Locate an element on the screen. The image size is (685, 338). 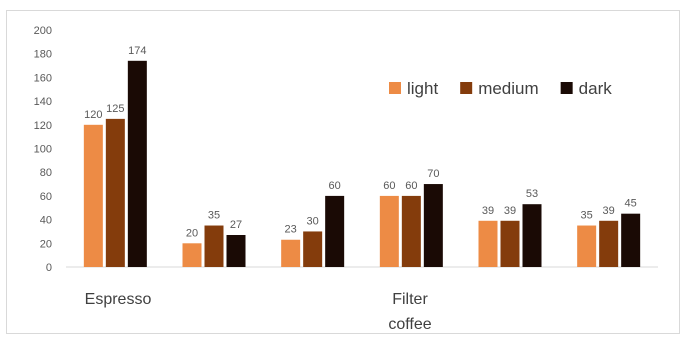
y-tick-label: 40 is located at coordinates (46, 221).